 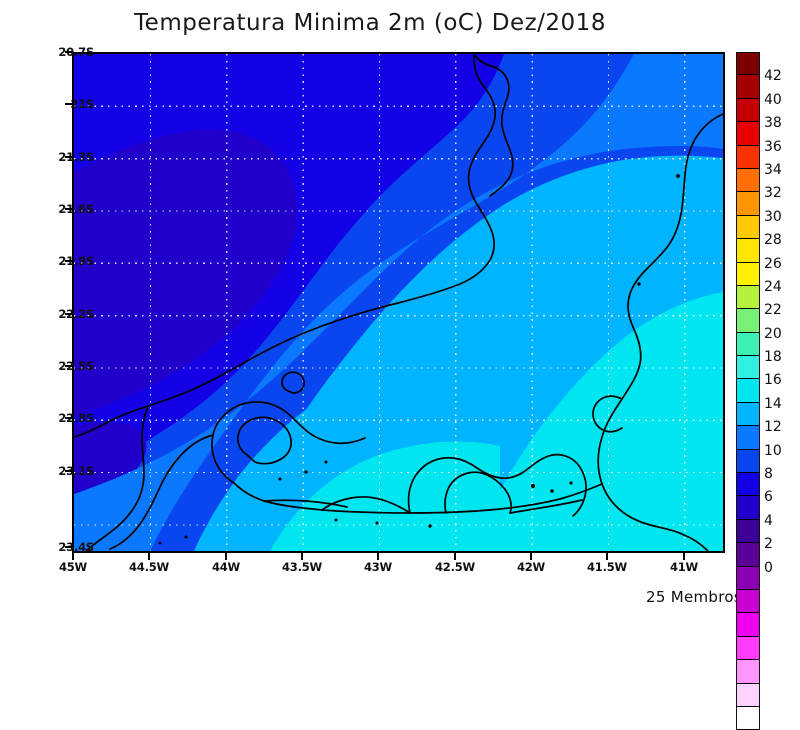 I want to click on ytick-label: 20.7S, so click(x=76, y=52).